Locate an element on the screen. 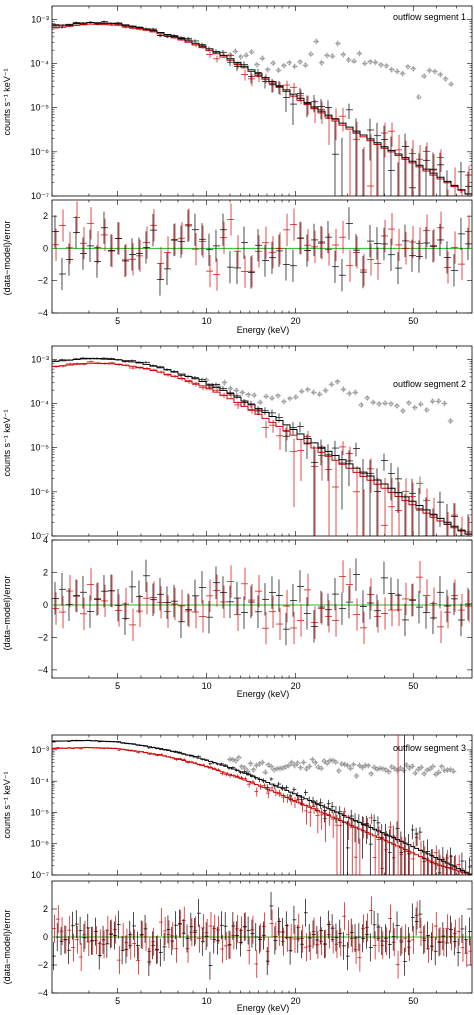 This screenshot has height=1015, width=474. segment-2-xlabel: Energy (keV) is located at coordinates (263, 694).